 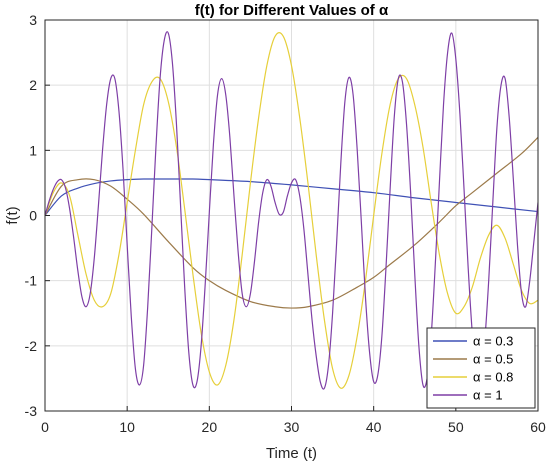 I want to click on y-tick-label: -3, so click(x=31, y=411).